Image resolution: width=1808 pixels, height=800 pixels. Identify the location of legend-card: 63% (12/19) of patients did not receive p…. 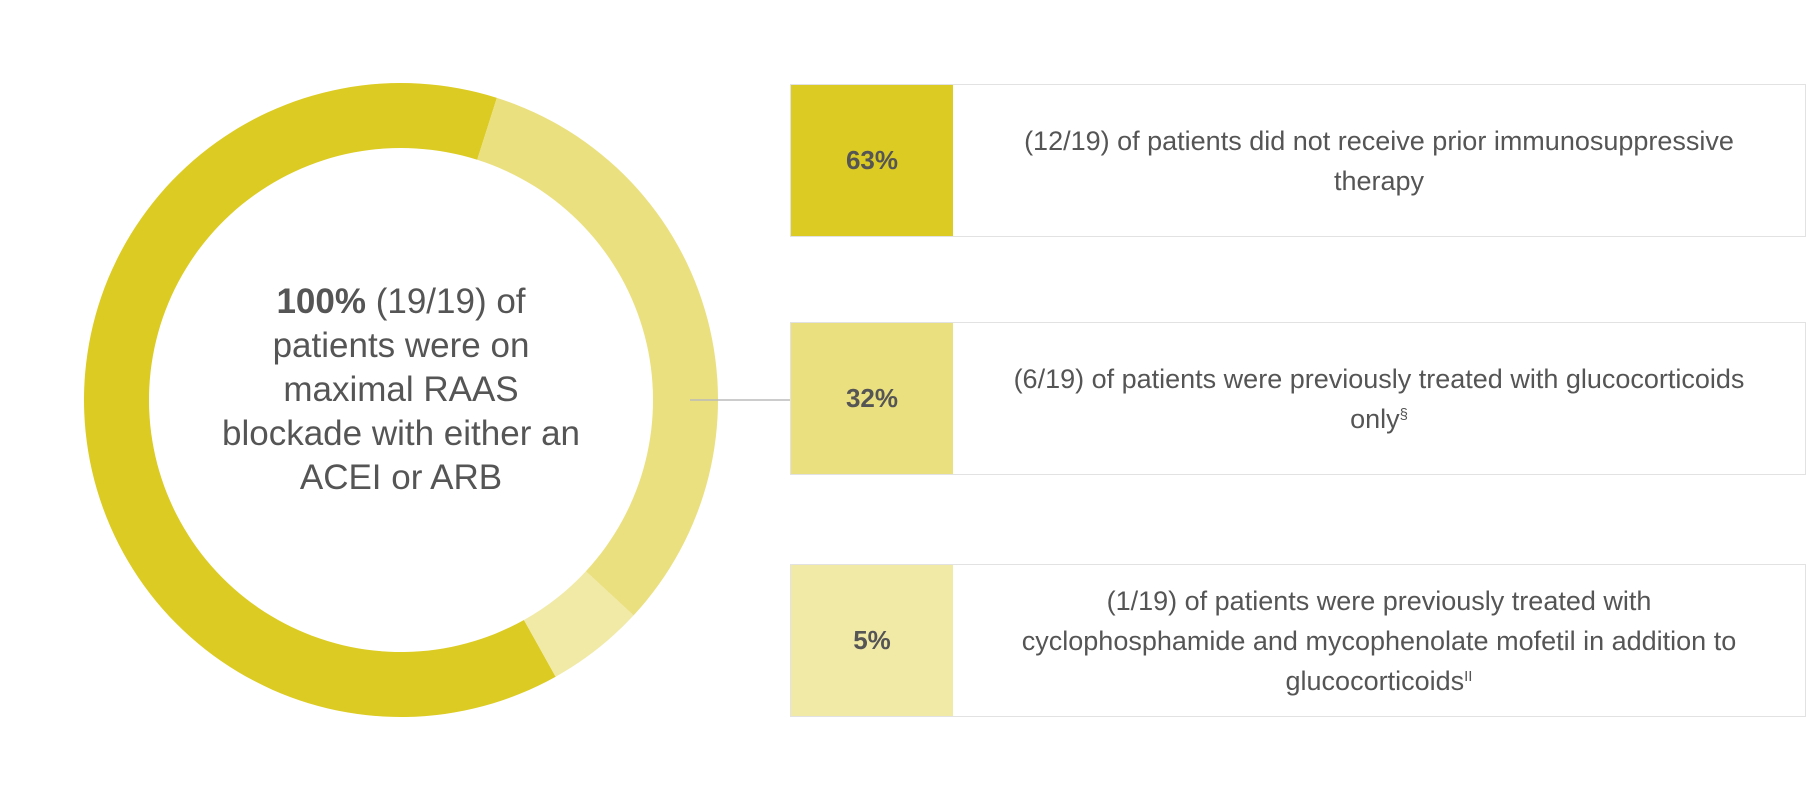
(1298, 160).